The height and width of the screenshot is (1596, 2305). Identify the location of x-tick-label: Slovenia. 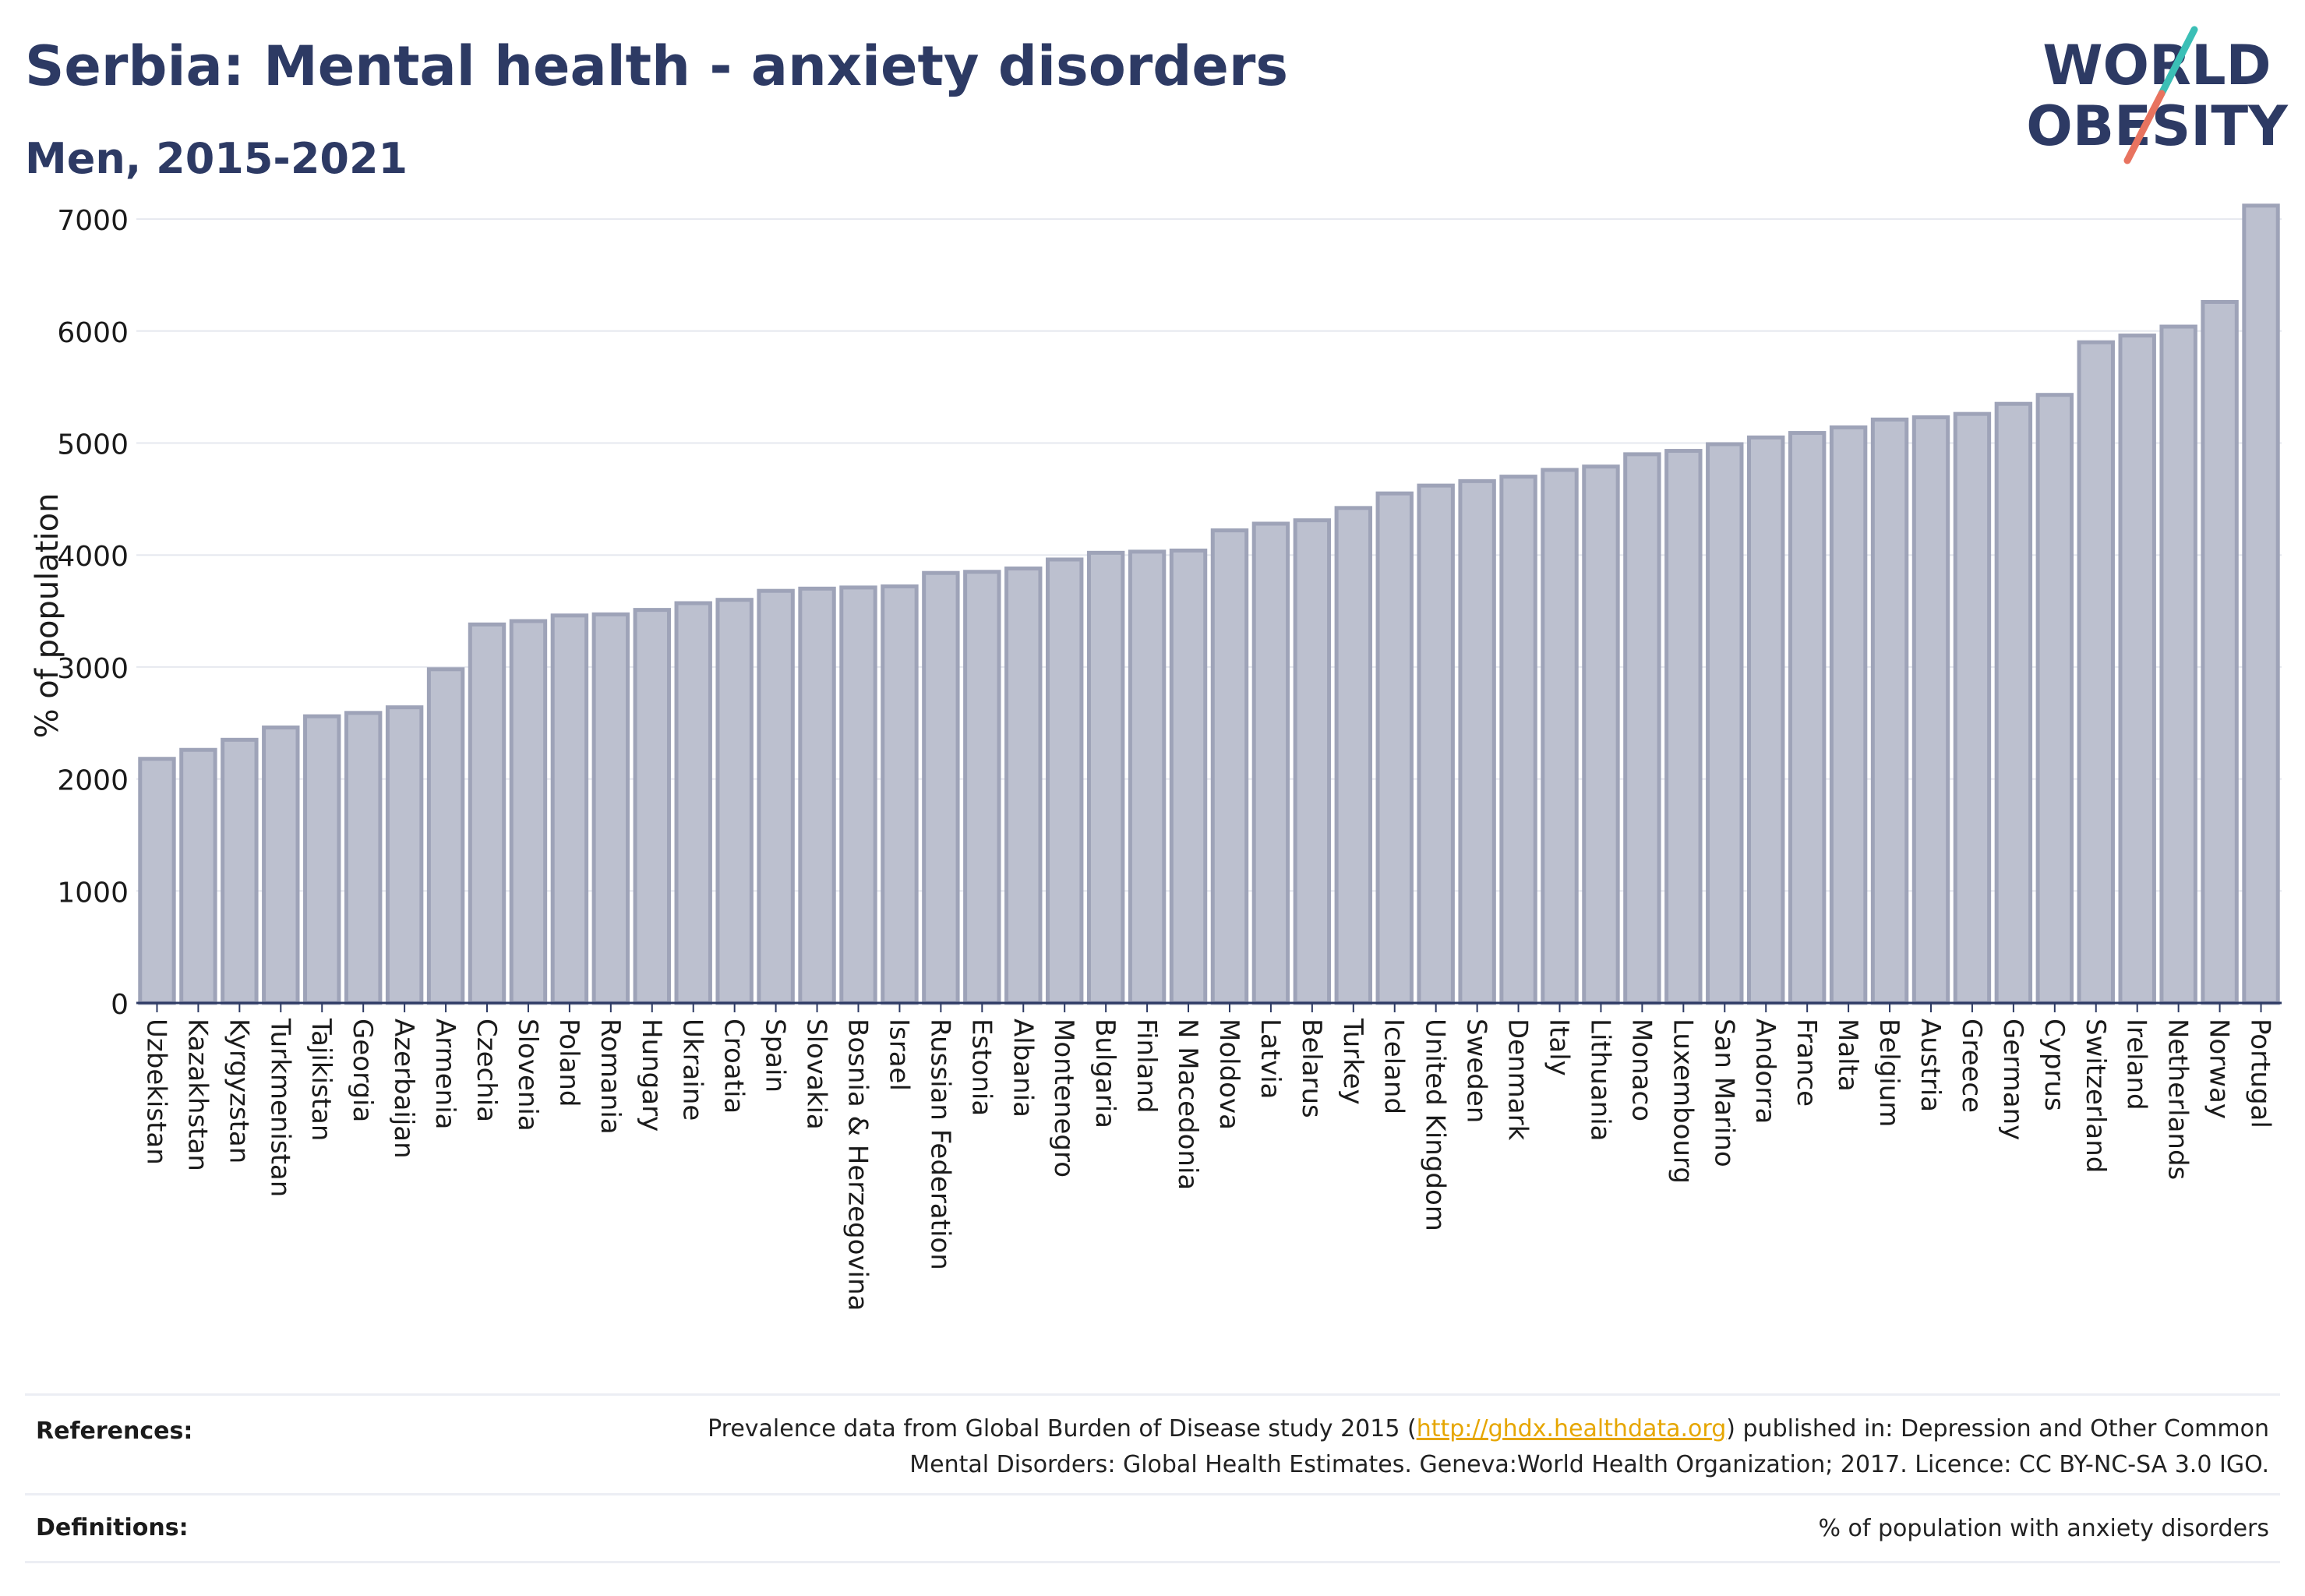
(527, 1075).